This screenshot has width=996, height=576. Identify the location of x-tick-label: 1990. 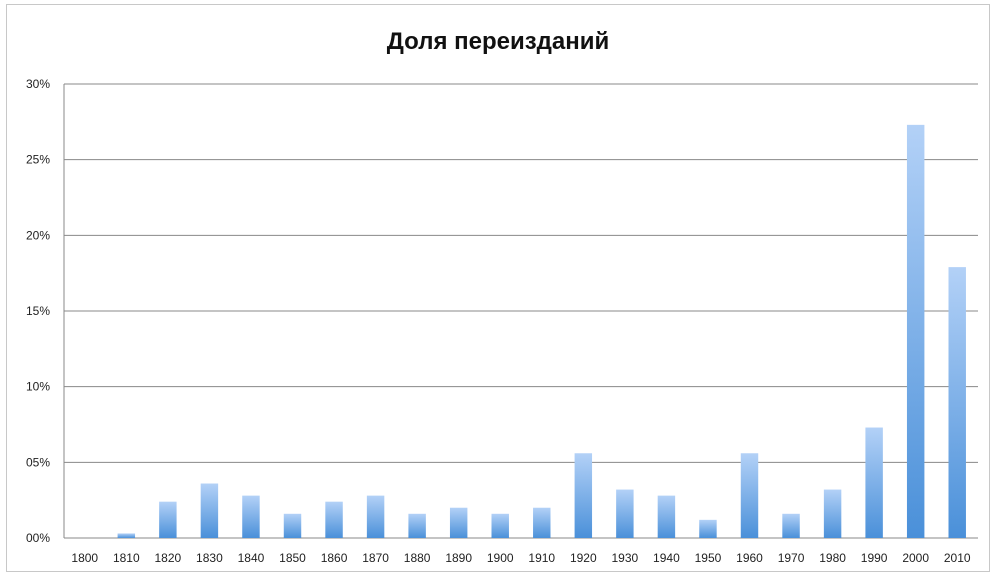
(874, 558).